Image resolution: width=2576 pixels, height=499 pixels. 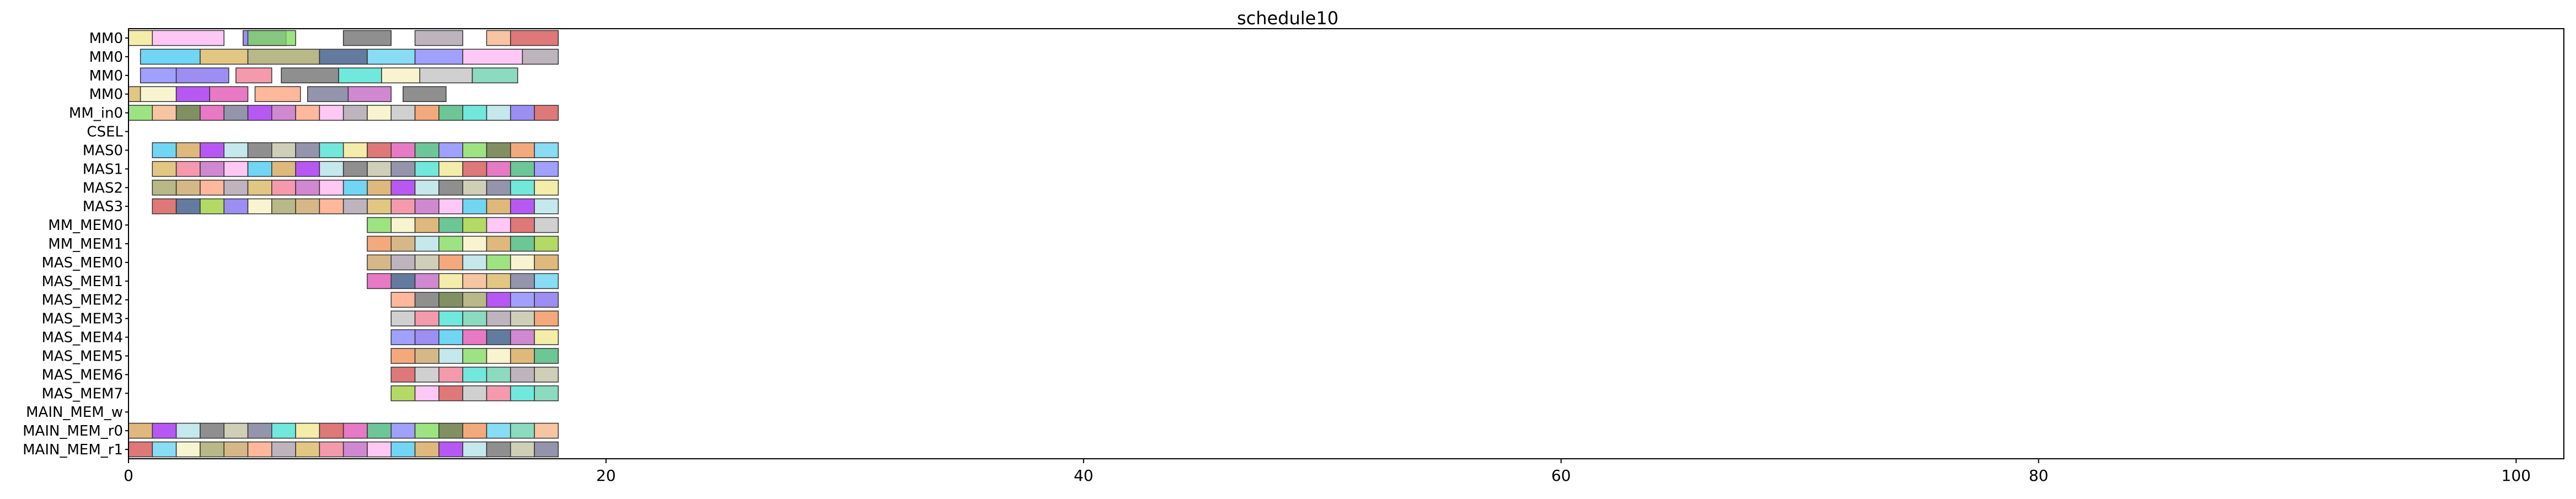 What do you see at coordinates (73, 431) in the screenshot?
I see `row-label: MAIN_MEM_r0` at bounding box center [73, 431].